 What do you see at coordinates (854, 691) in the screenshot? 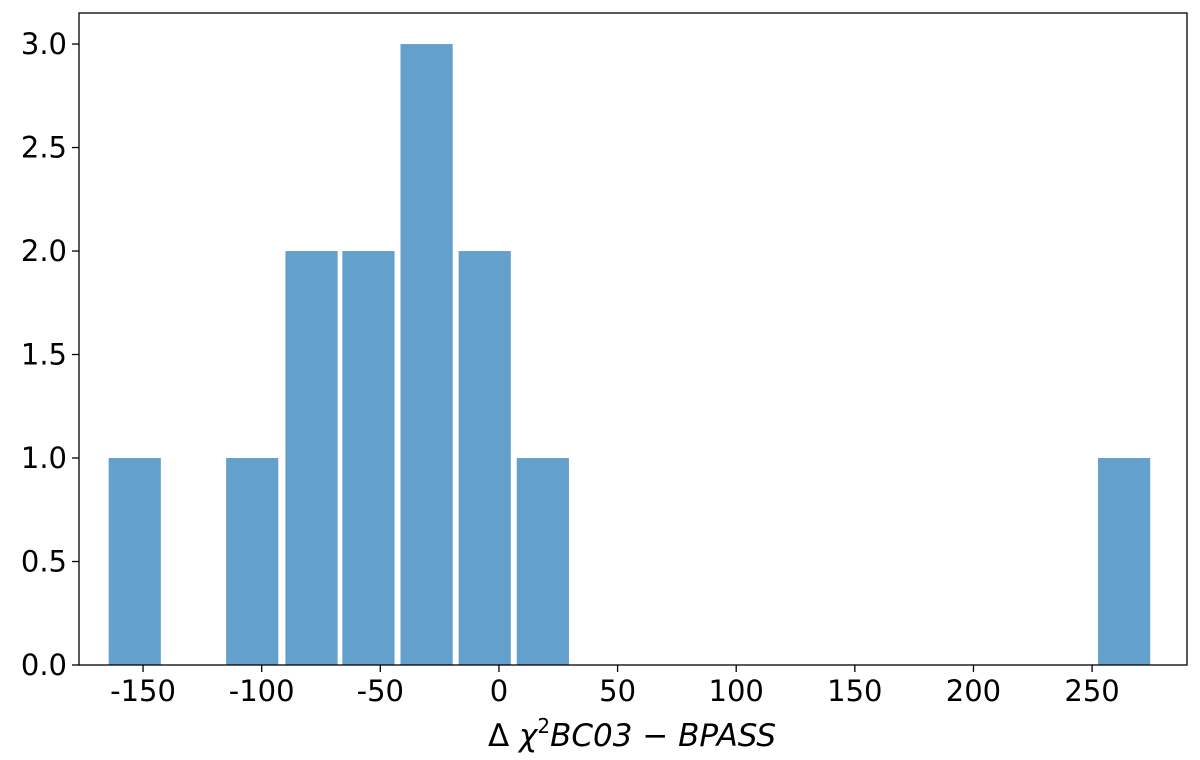
I see `x-tick-label: 150` at bounding box center [854, 691].